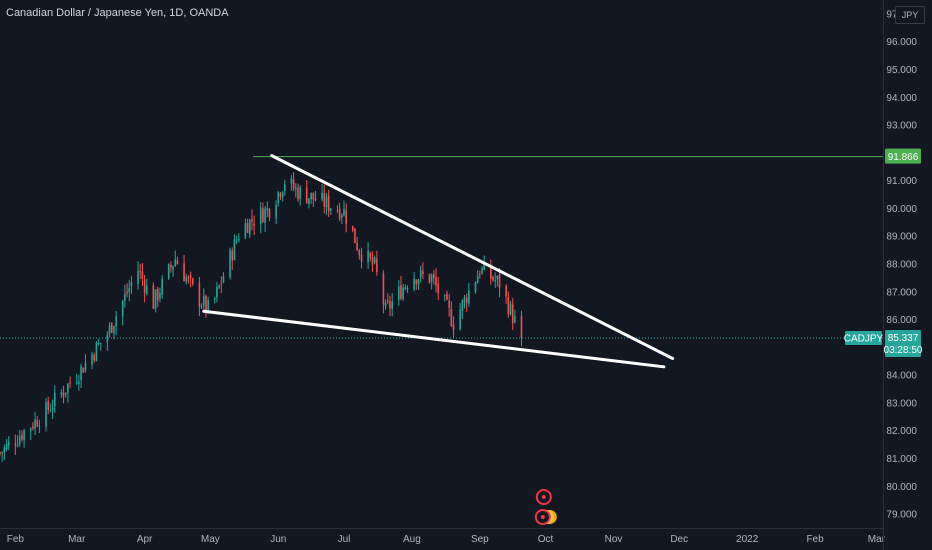 This screenshot has width=932, height=550. Describe the element at coordinates (910, 15) in the screenshot. I see `currency-button: JPY` at that location.